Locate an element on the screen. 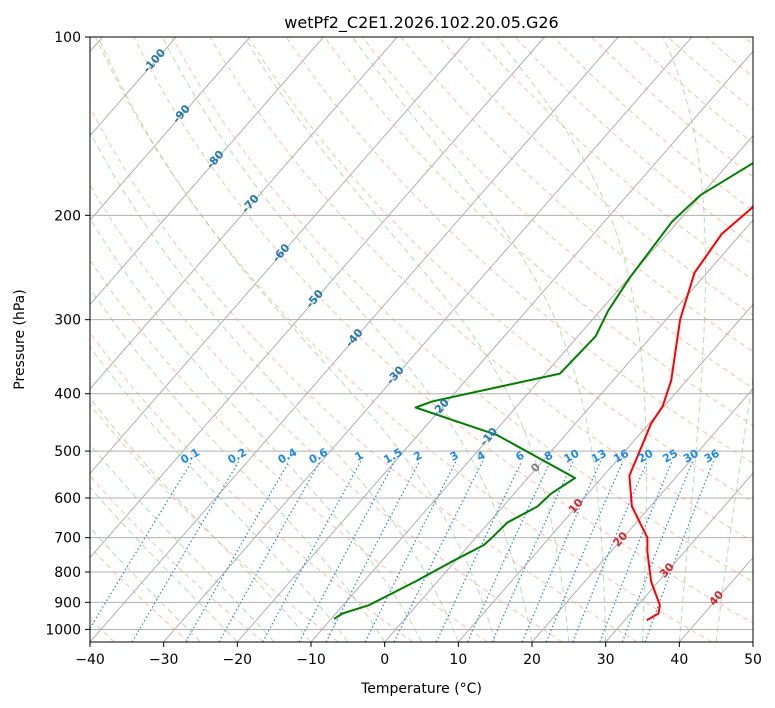 The height and width of the screenshot is (708, 775). x-tick-label: 20 is located at coordinates (532, 660).